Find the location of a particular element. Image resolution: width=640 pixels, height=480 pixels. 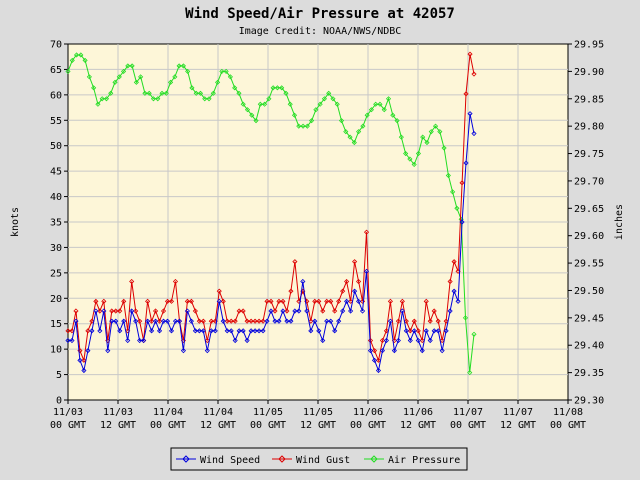

right-tick-label: 29.95 is located at coordinates (589, 45).